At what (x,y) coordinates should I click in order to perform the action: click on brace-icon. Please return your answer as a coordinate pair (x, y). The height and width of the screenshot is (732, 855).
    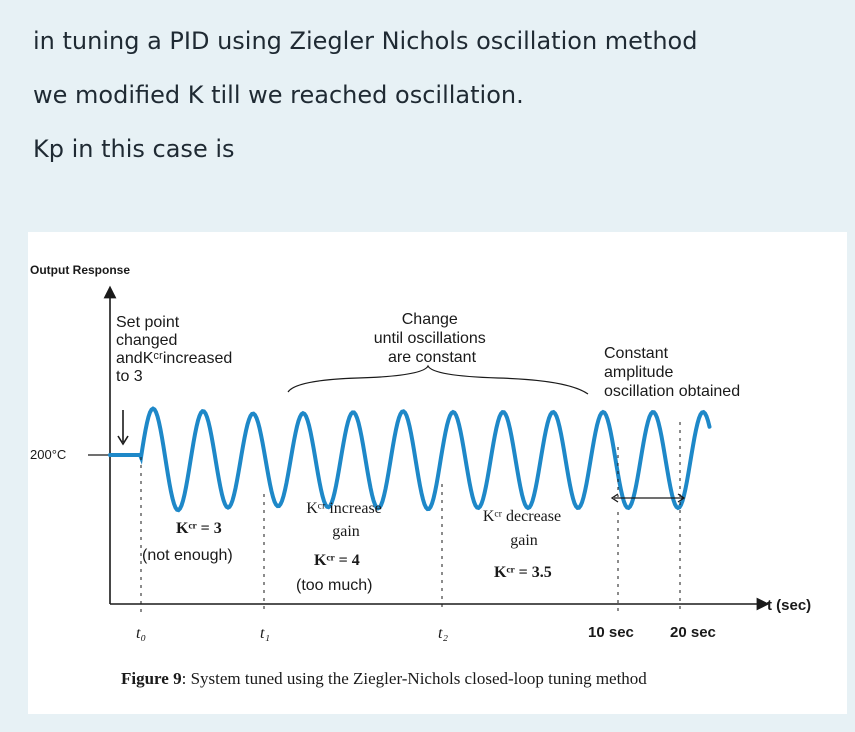
    Looking at the image, I should click on (438, 379).